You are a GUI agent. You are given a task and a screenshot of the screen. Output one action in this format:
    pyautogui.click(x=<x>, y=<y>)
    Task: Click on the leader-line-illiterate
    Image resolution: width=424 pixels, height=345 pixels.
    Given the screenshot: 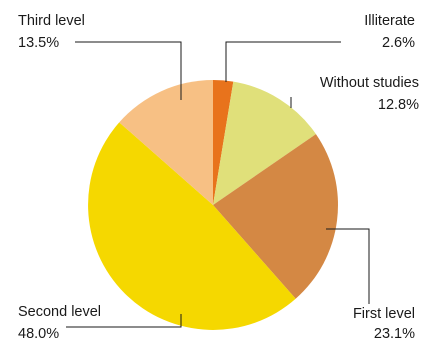 What is the action you would take?
    pyautogui.click(x=283, y=61)
    